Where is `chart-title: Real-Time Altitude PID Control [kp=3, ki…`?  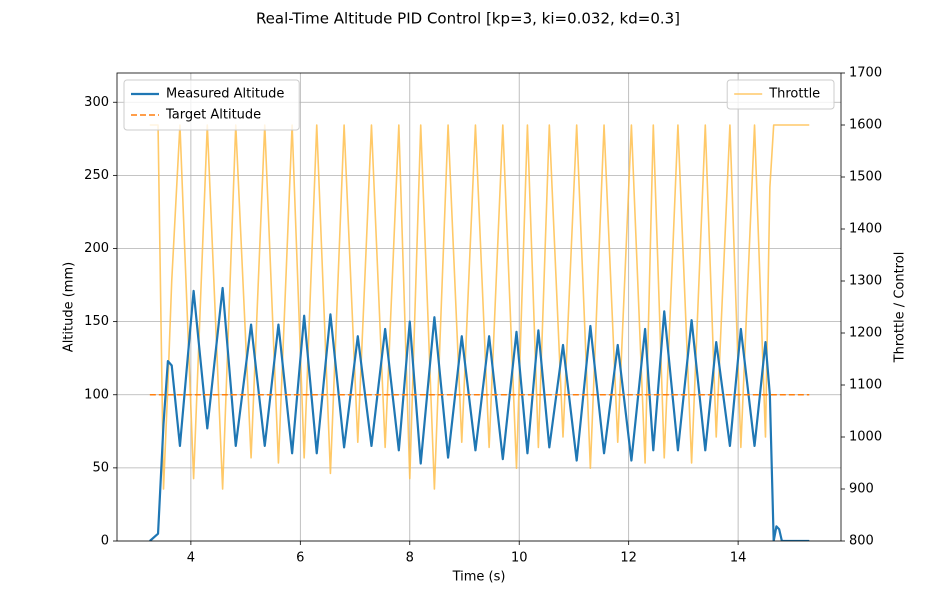
chart-title: Real-Time Altitude PID Control [kp=3, ki… is located at coordinates (468, 19).